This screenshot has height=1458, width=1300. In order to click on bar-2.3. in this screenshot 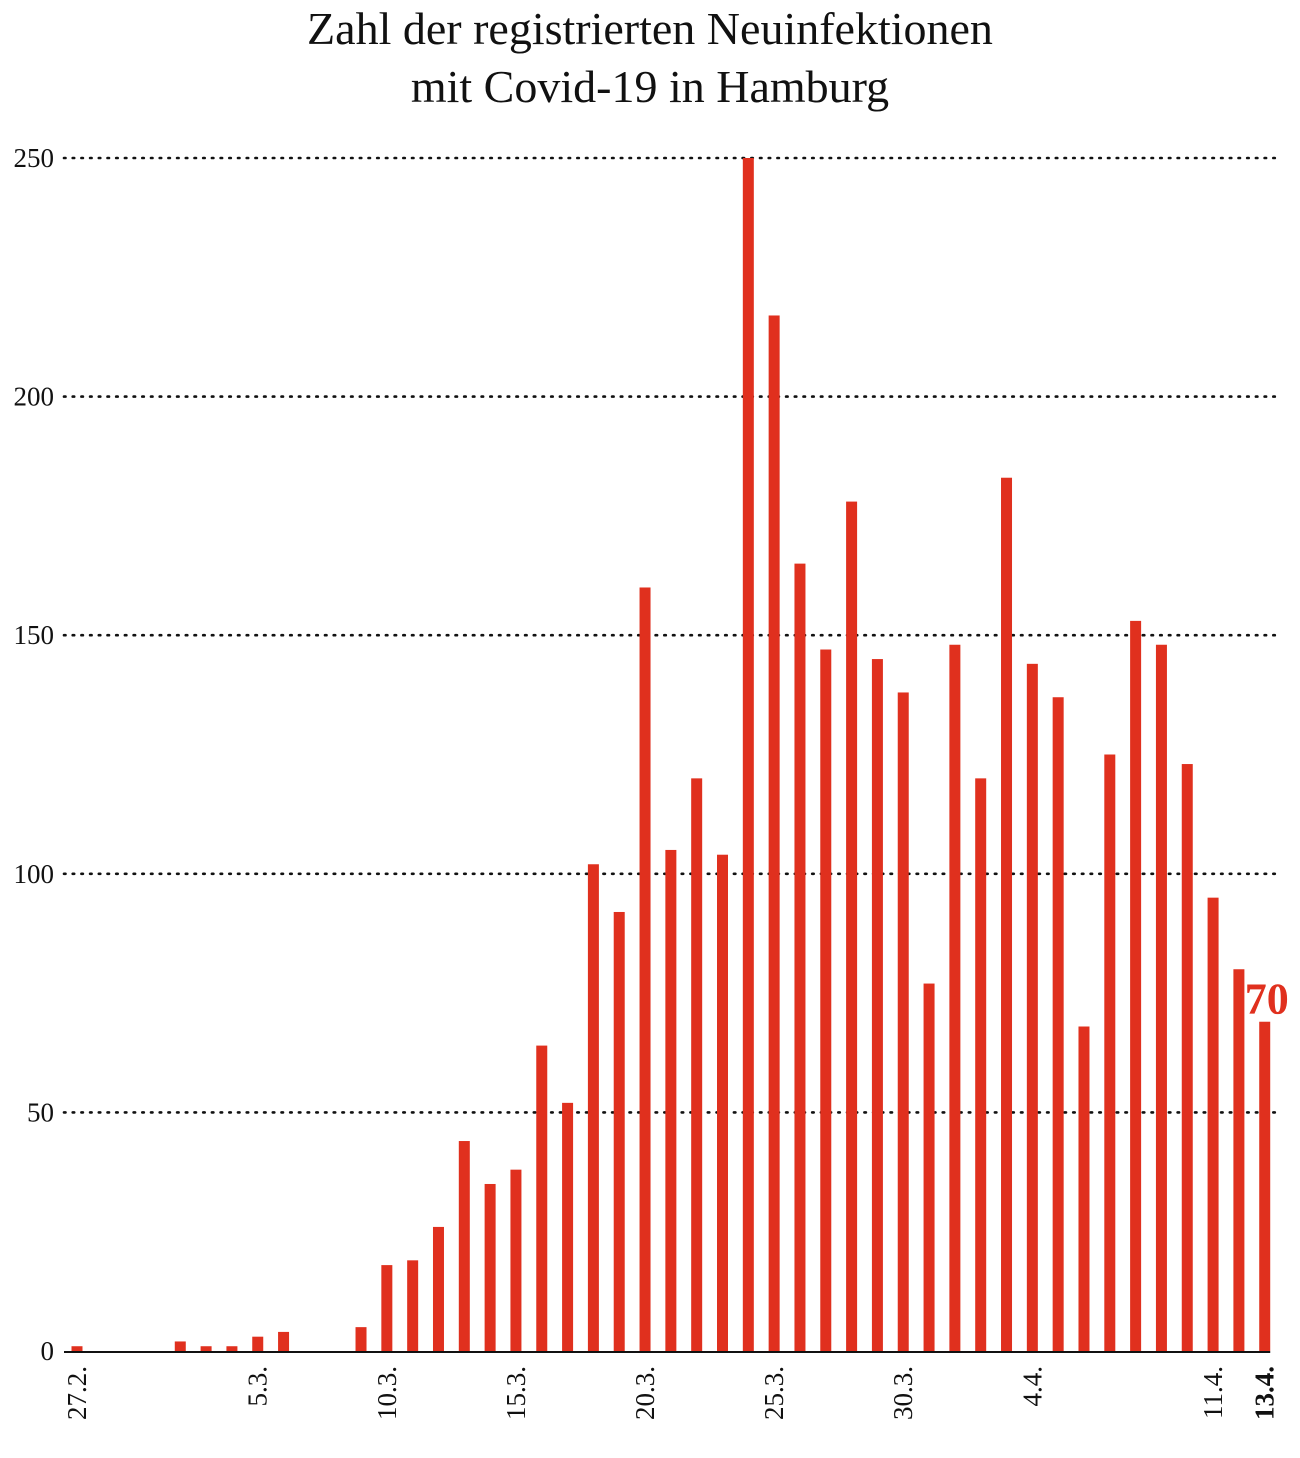, I will do `click(180, 1346)`.